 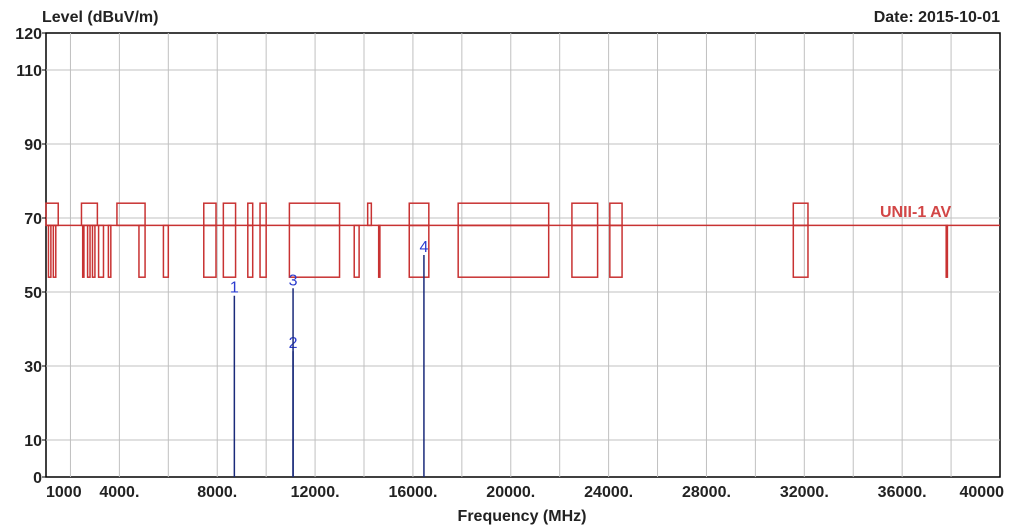 I want to click on y-tick-label: 10, so click(x=33, y=441).